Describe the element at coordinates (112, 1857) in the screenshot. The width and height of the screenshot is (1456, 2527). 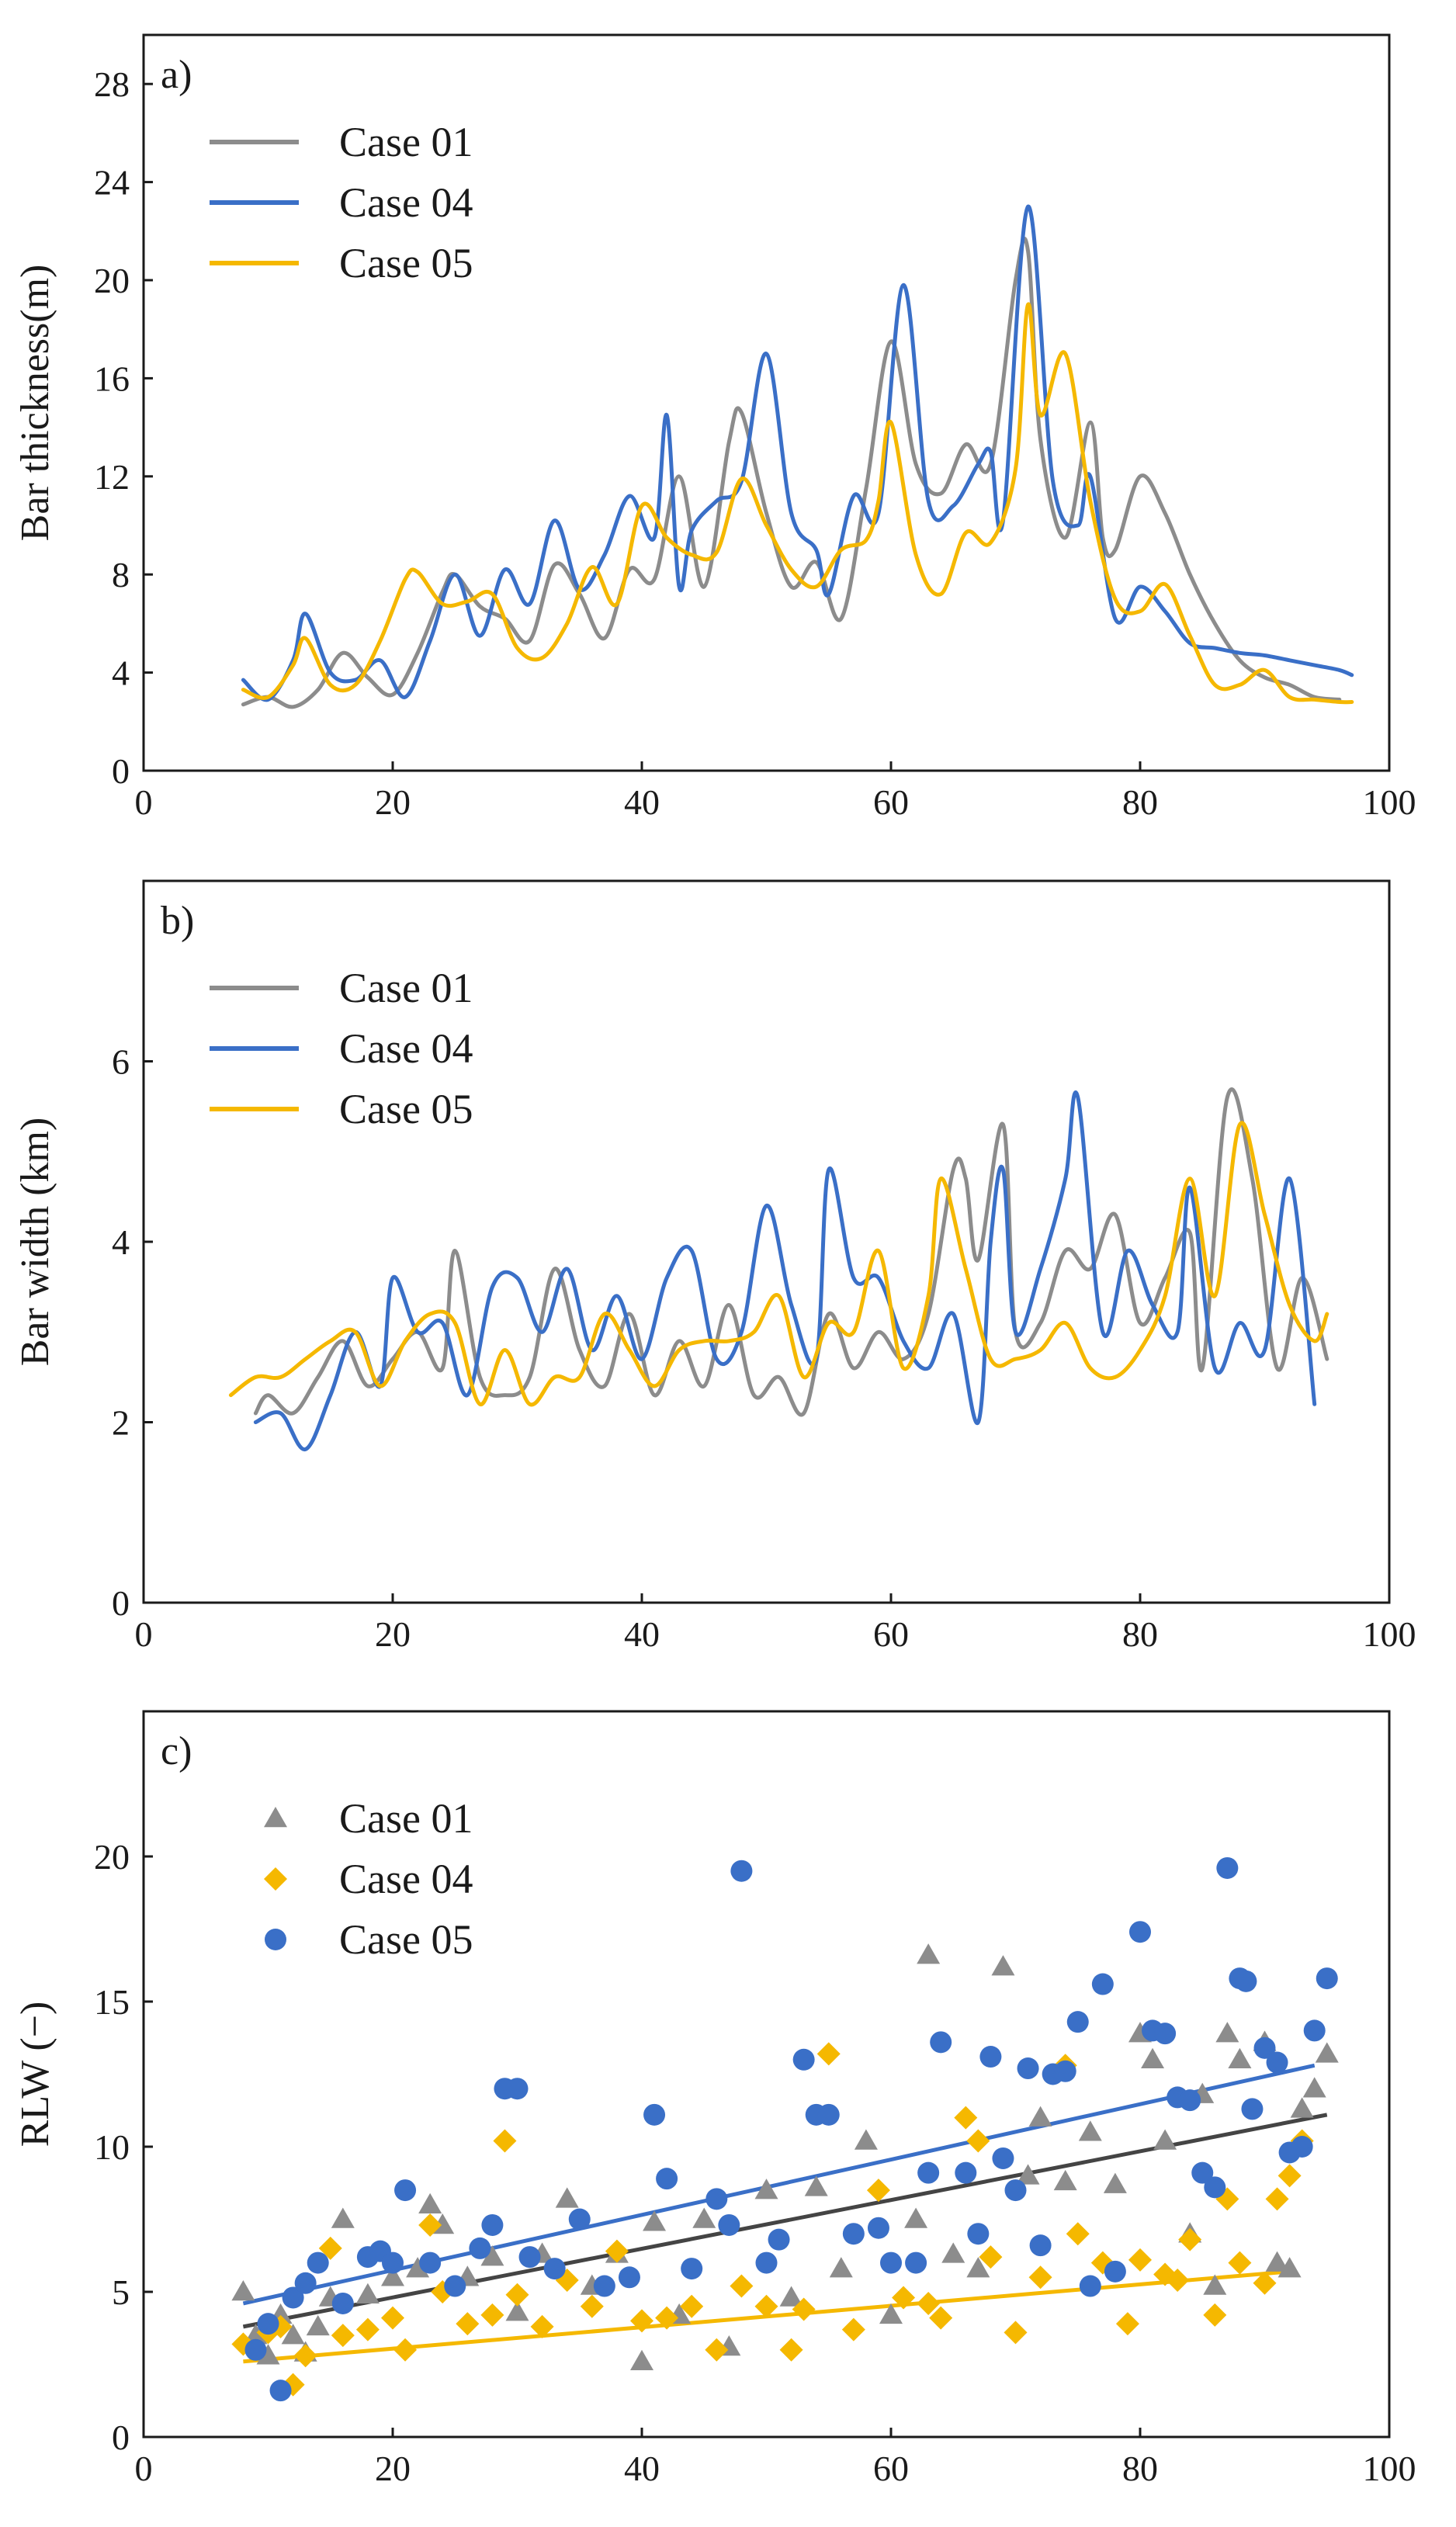
I see `y-tick-label: 20` at that location.